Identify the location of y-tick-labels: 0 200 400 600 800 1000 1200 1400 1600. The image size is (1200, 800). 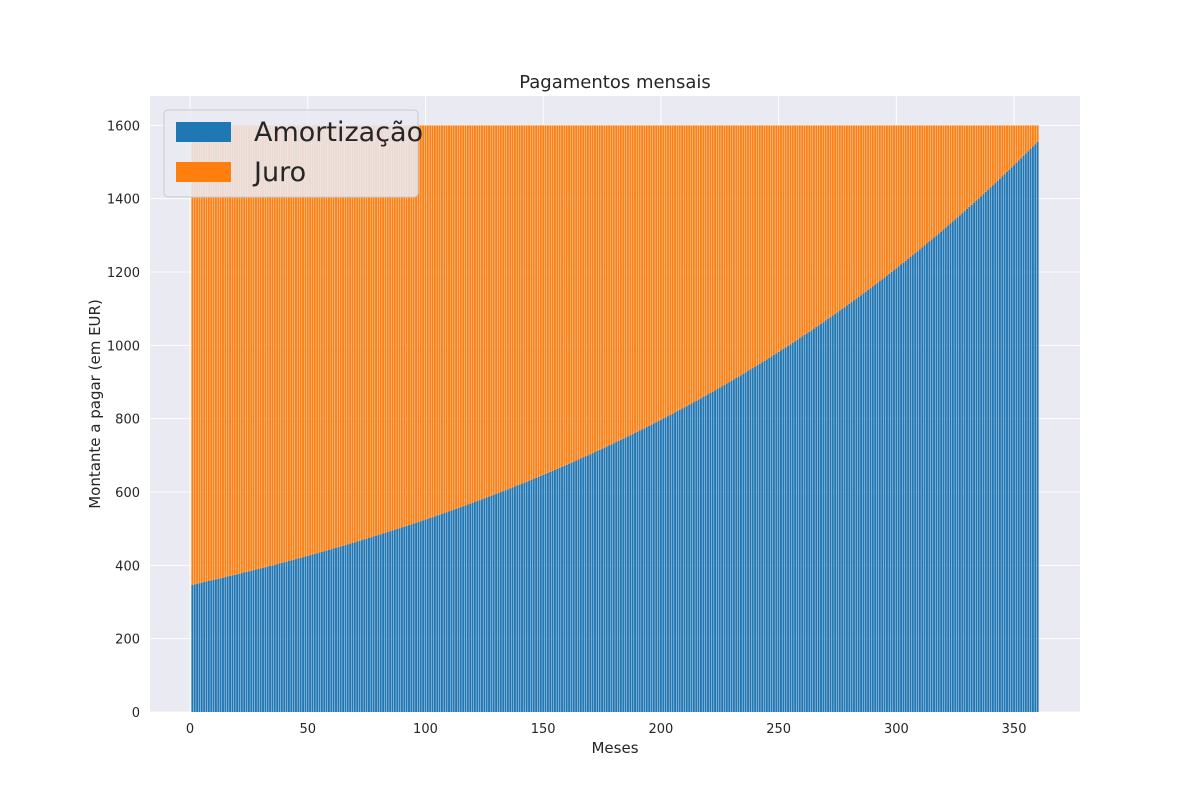
(123, 420).